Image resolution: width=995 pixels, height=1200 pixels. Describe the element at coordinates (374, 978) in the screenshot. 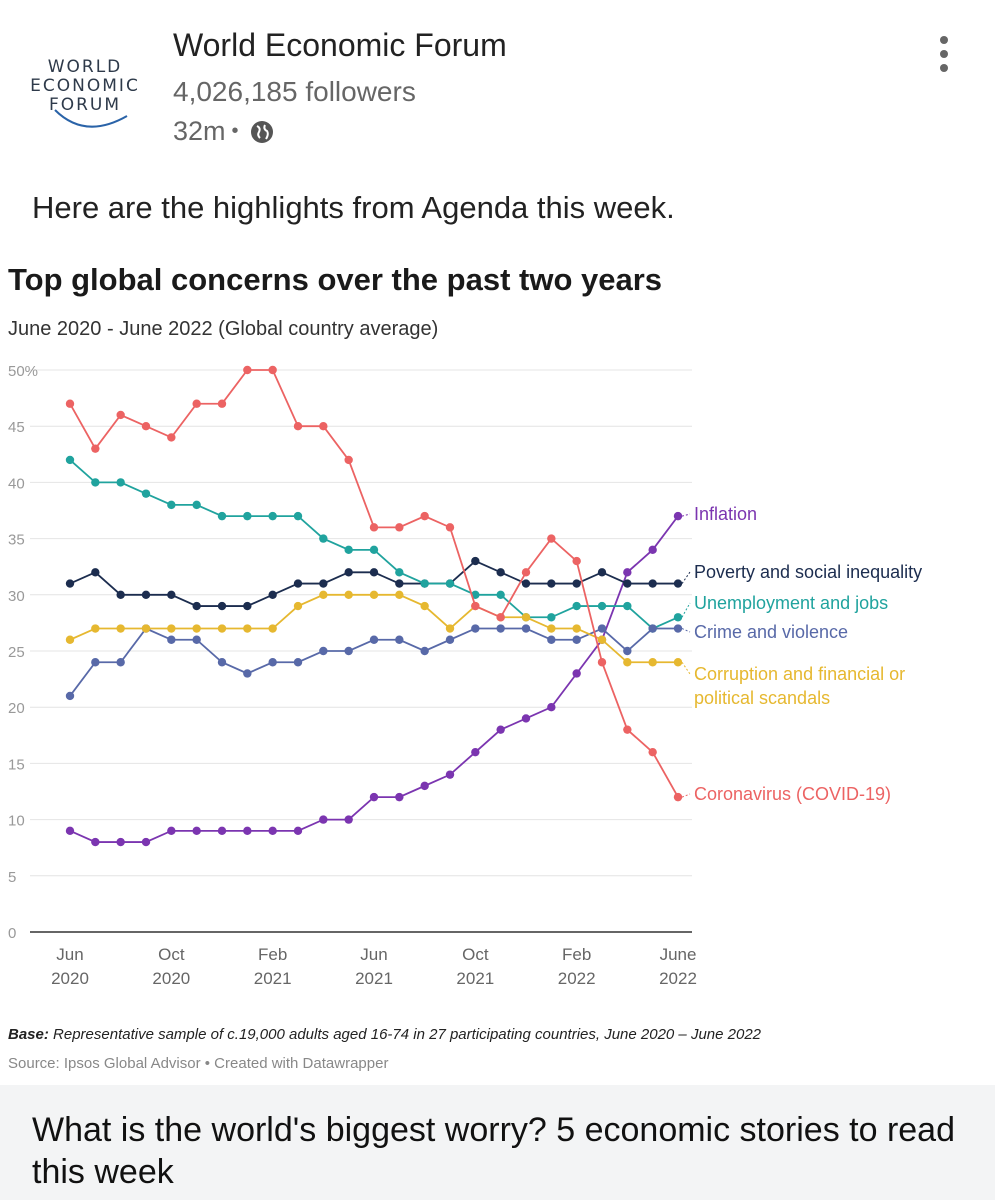

I see `x-tick-label: 2021` at that location.